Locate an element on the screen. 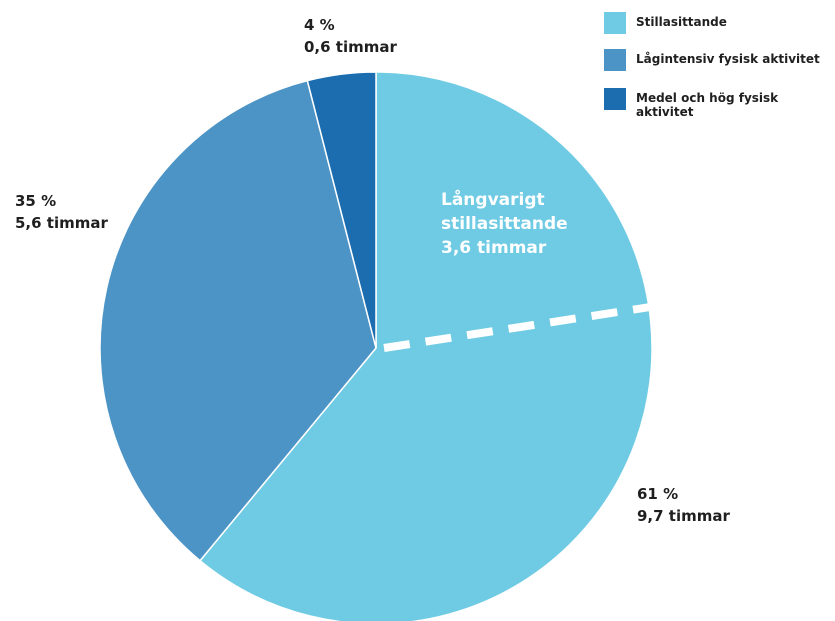  legend-swatch-lagintensiv is located at coordinates (615, 60).